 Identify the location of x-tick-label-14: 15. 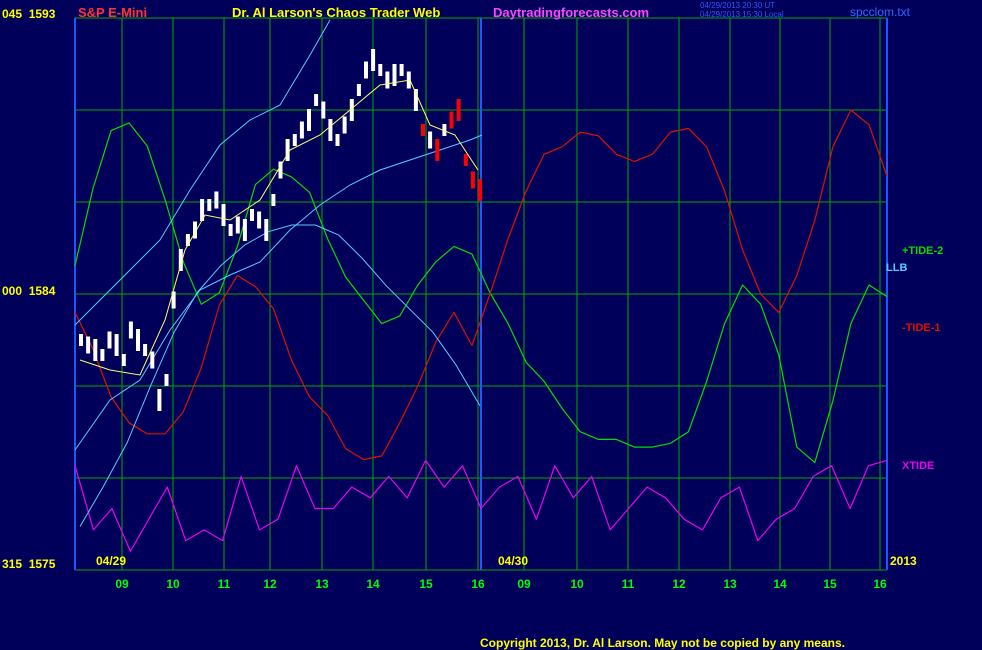
(830, 584).